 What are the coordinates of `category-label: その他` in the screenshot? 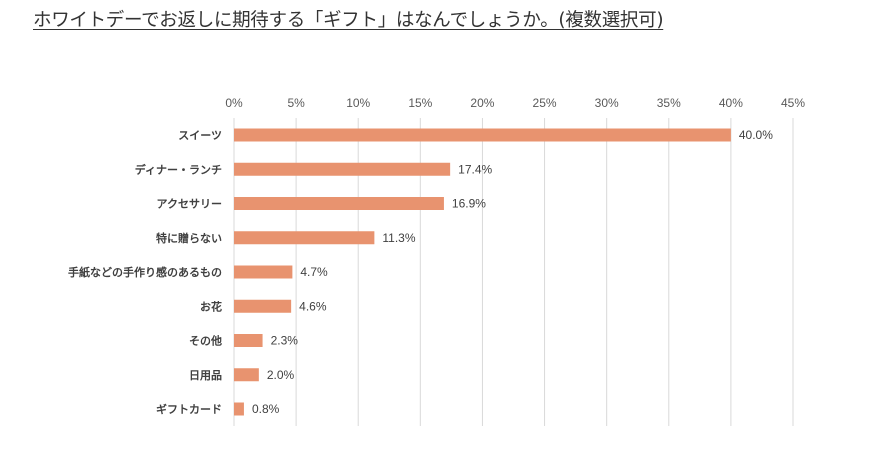 It's located at (205, 341).